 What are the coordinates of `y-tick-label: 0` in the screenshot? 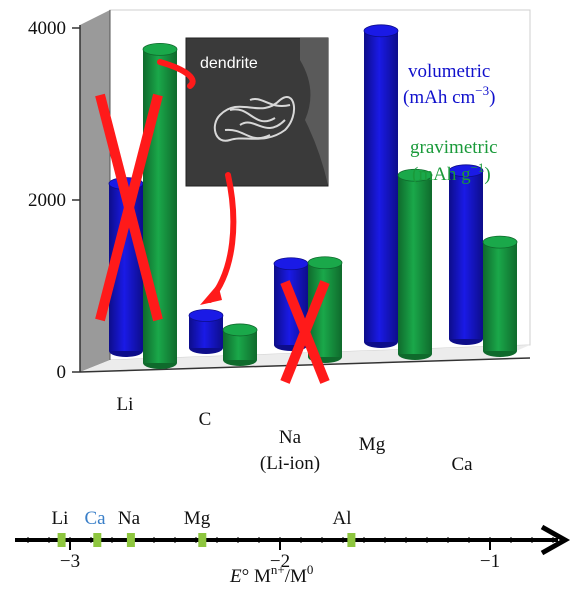 It's located at (62, 372).